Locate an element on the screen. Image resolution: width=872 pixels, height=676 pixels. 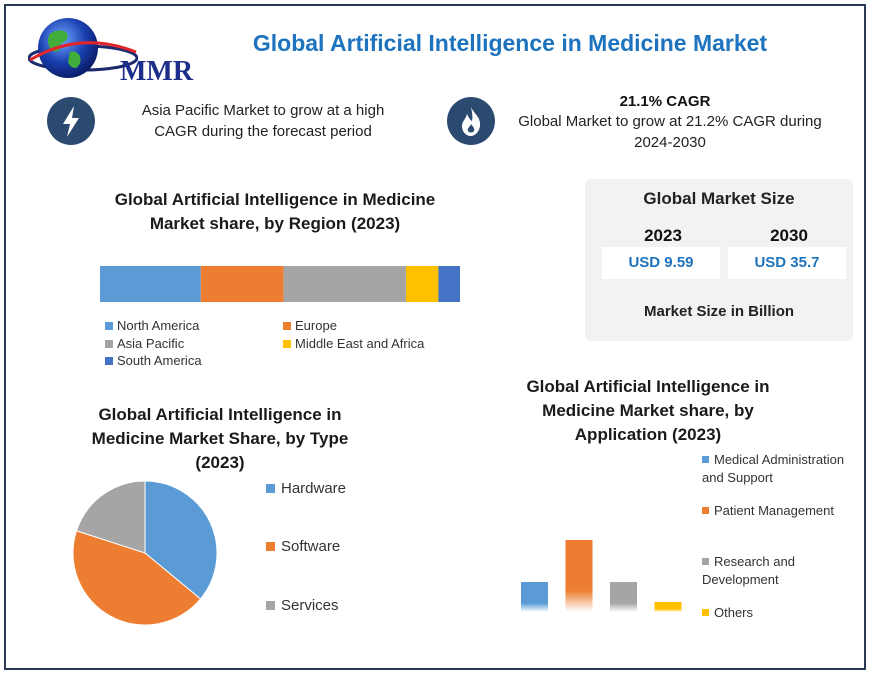
region-legend-asia-pacific: Asia Pacific is located at coordinates (144, 343).